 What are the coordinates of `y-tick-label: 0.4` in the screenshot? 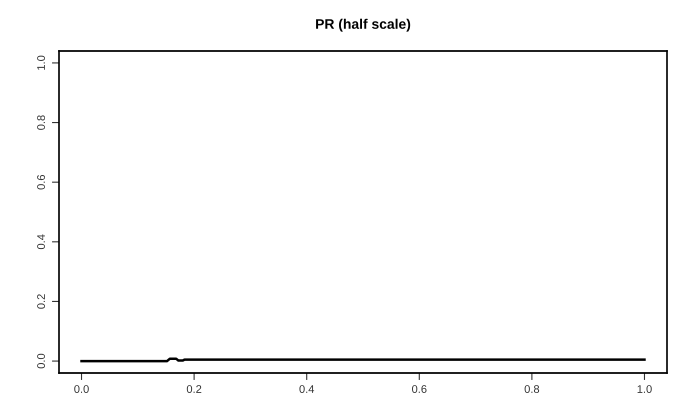 It's located at (41, 242).